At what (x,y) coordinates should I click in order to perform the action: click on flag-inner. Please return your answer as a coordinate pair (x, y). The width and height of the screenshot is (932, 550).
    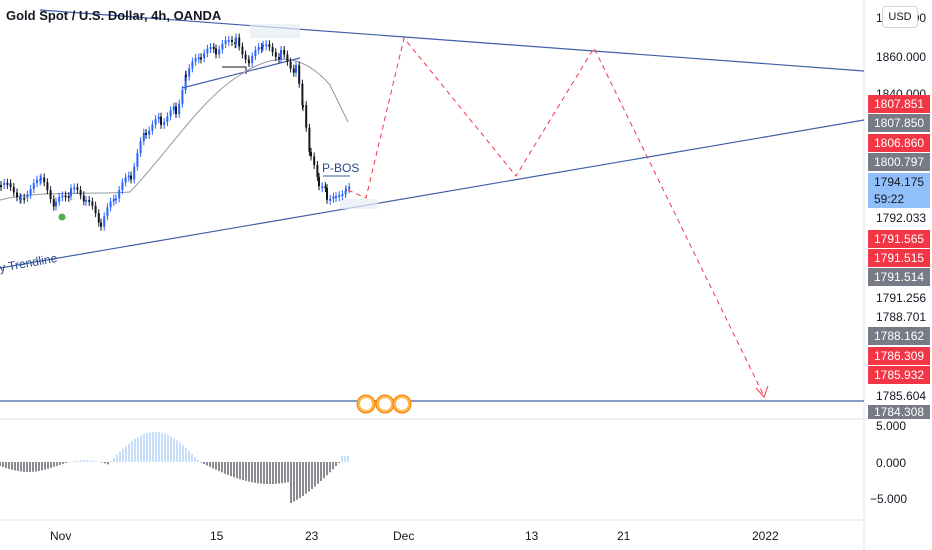
    Looking at the image, I should click on (366, 404).